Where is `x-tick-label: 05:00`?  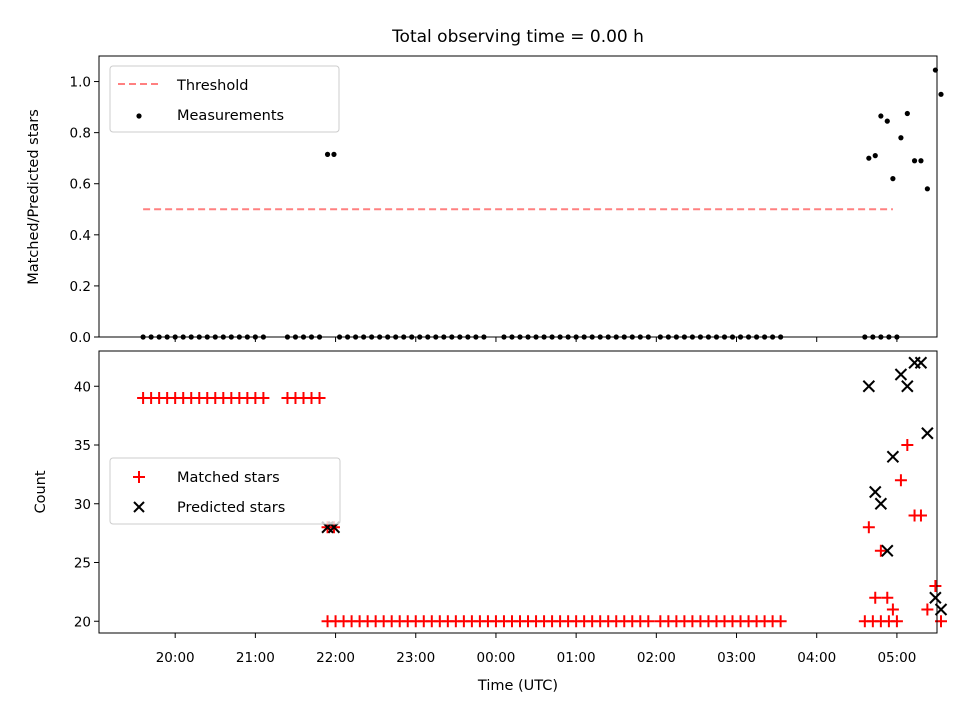
x-tick-label: 05:00 is located at coordinates (896, 658).